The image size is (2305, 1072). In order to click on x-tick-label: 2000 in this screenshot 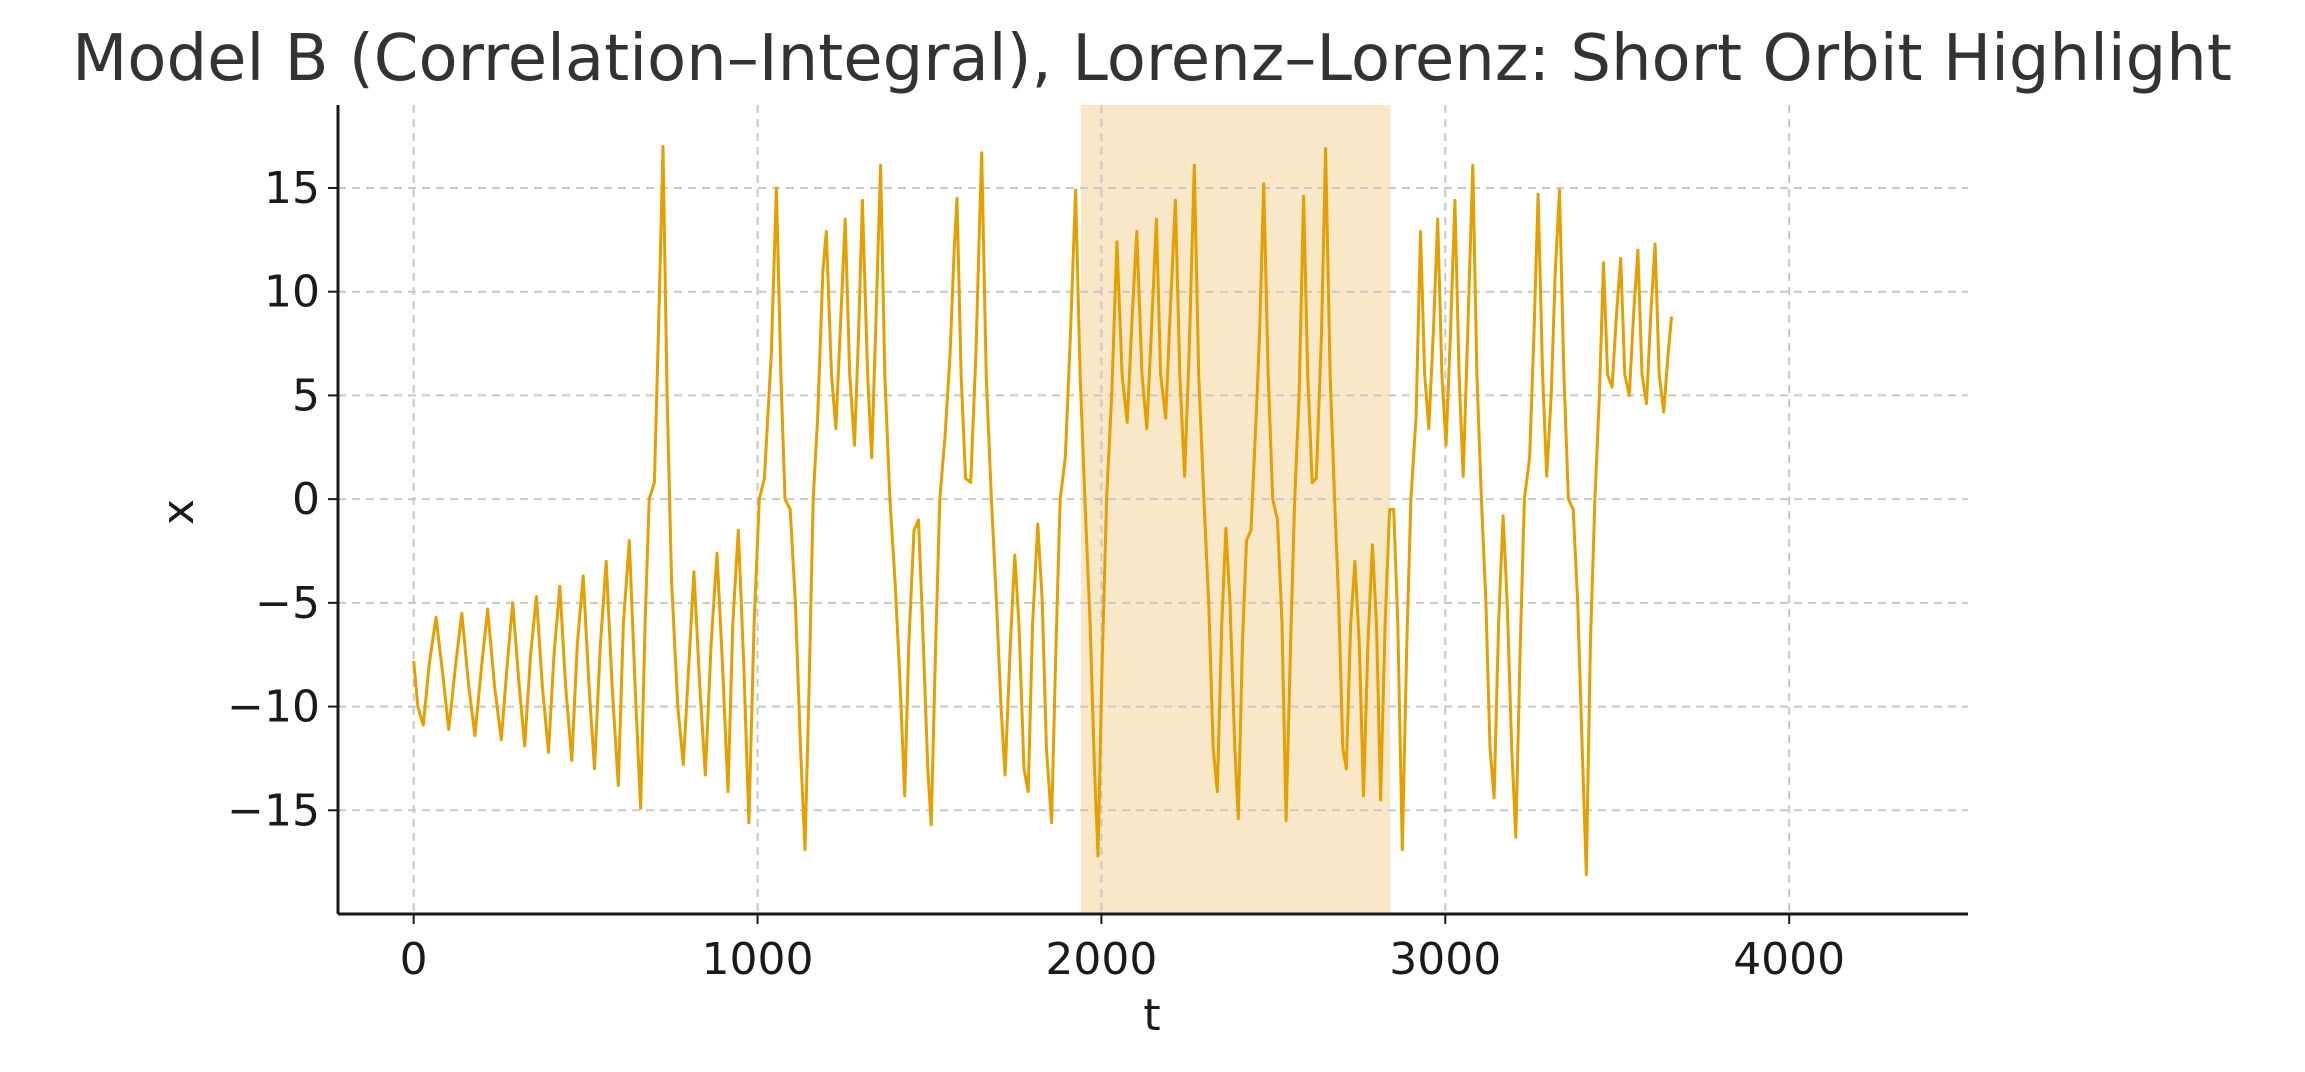, I will do `click(1101, 959)`.